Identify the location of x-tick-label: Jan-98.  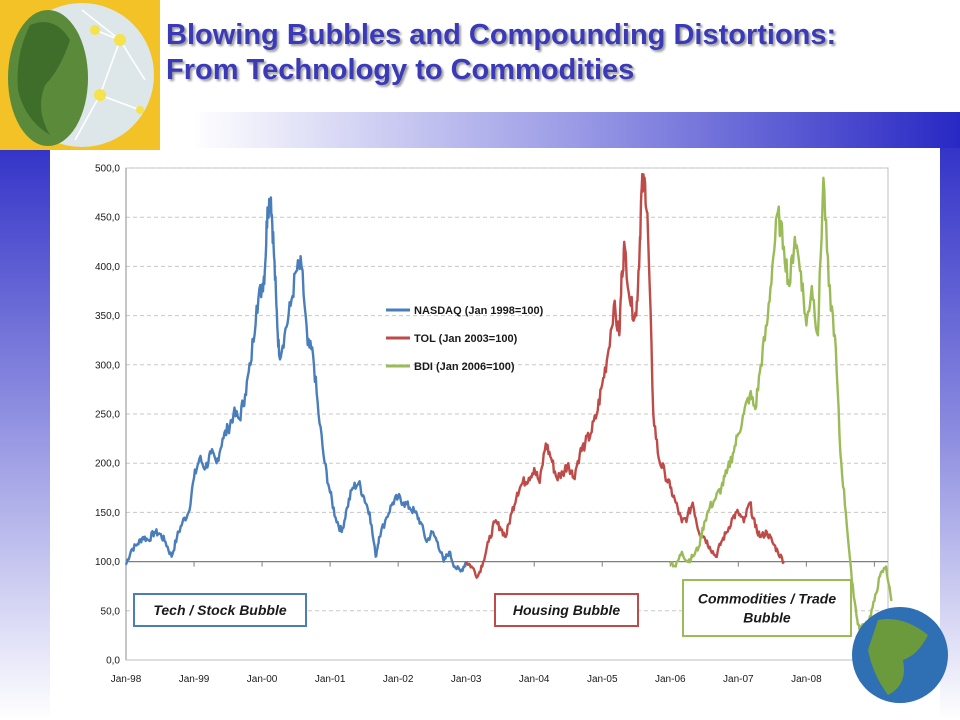
(126, 679).